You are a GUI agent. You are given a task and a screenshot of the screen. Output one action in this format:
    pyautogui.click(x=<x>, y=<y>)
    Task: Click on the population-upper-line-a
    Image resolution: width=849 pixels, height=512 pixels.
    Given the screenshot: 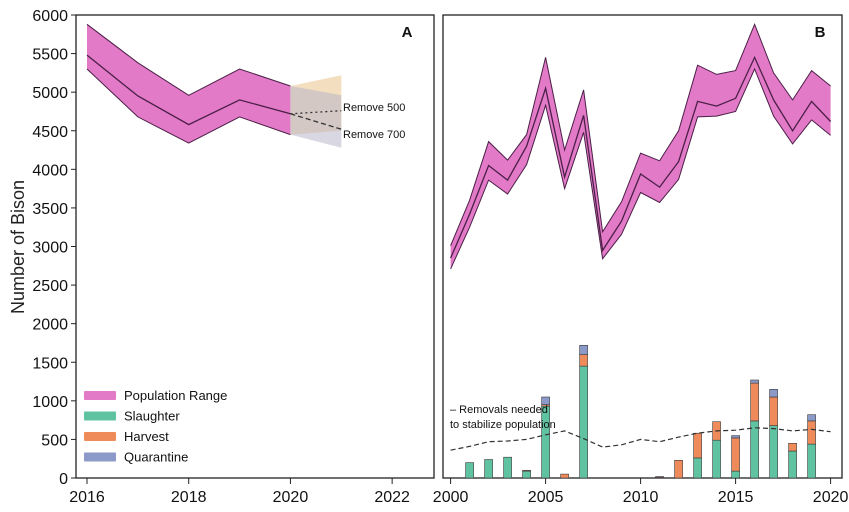 What is the action you would take?
    pyautogui.click(x=188, y=59)
    